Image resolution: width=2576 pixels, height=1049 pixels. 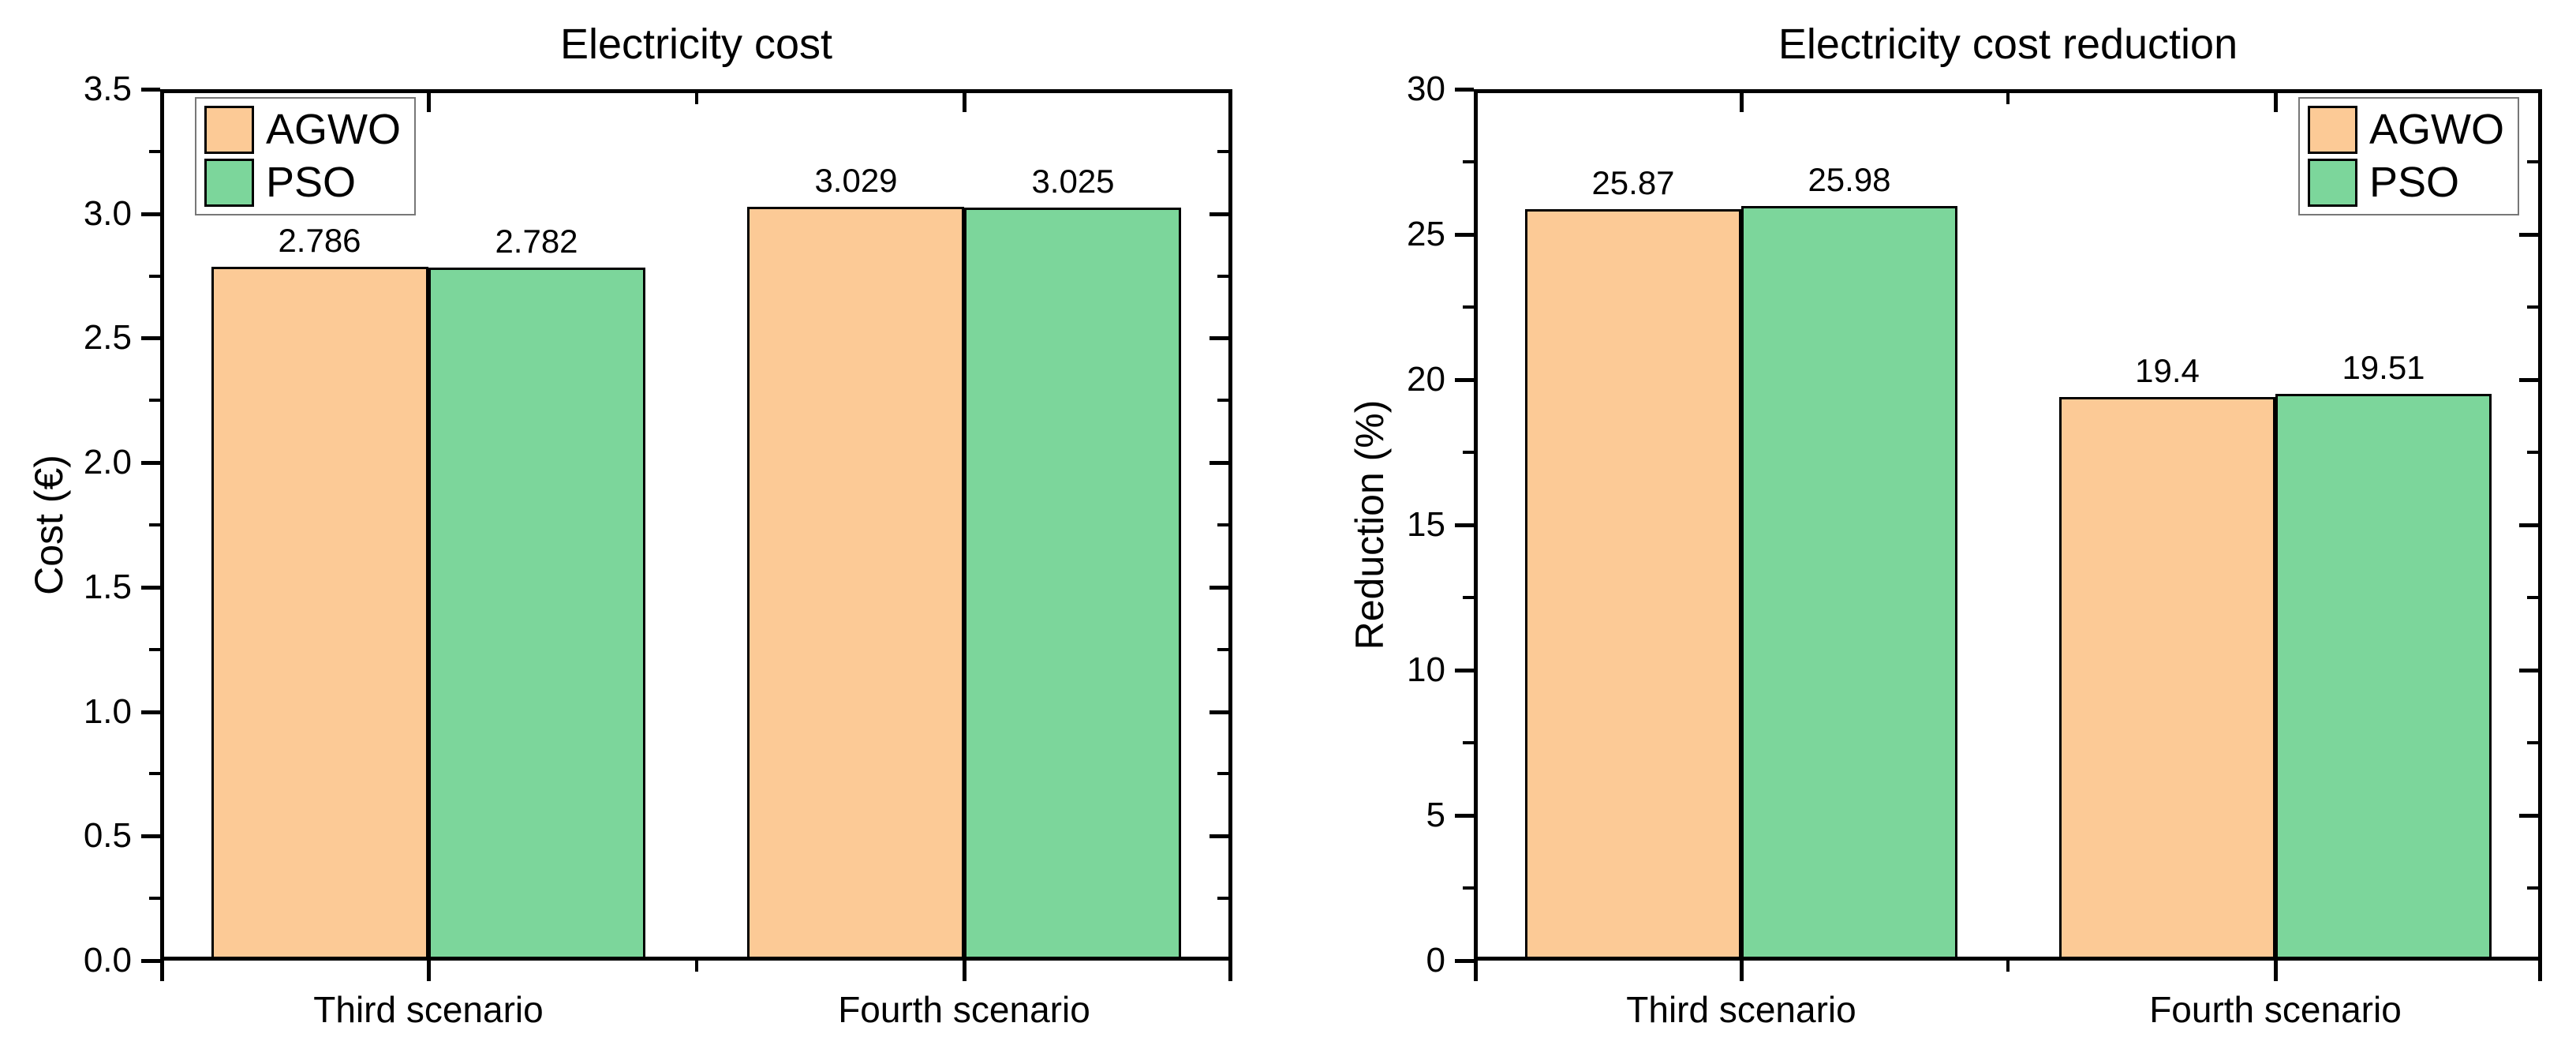 I want to click on y-tick-label: 0, so click(x=1435, y=960).